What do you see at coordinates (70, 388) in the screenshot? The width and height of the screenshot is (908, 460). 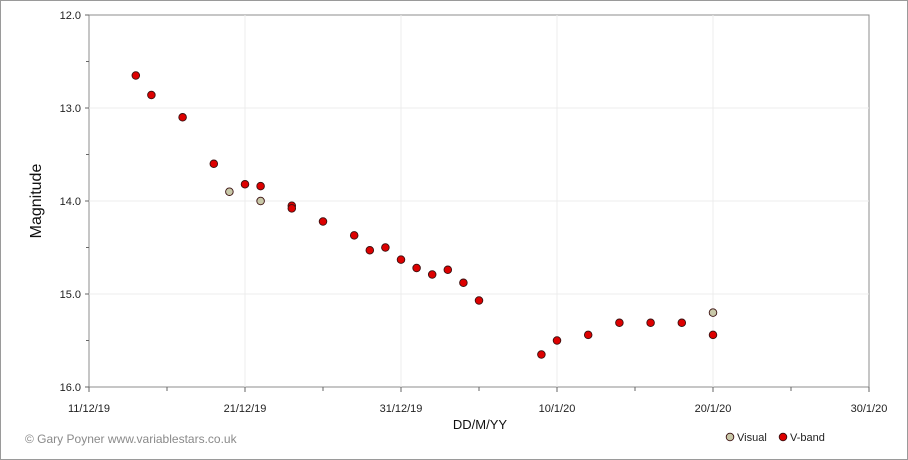 I see `y-tick-label: 16.0` at bounding box center [70, 388].